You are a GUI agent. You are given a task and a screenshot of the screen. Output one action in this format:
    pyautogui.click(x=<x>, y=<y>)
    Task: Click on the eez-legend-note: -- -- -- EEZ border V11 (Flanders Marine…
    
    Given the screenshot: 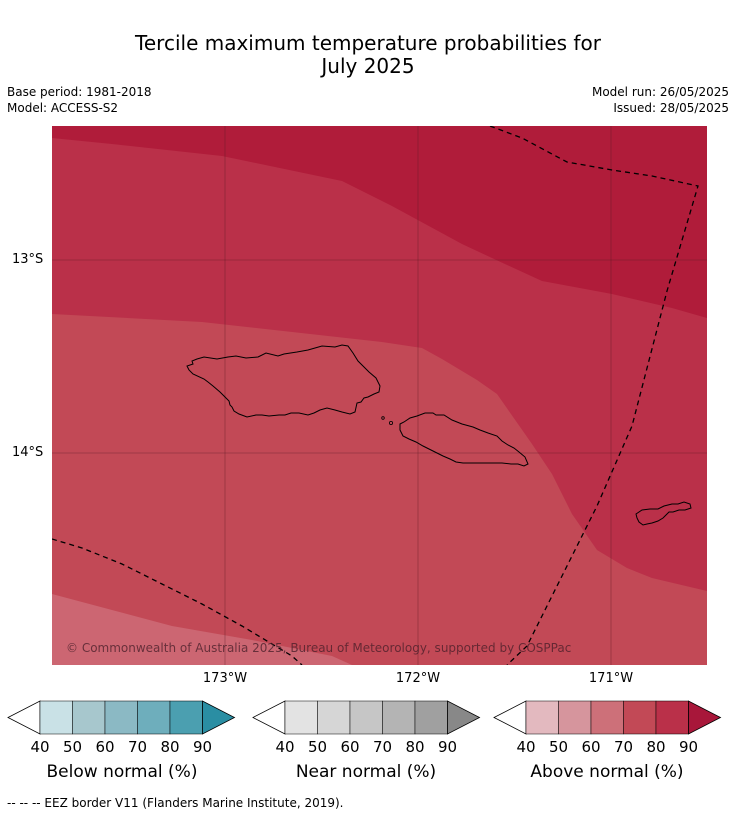 What is the action you would take?
    pyautogui.click(x=175, y=803)
    